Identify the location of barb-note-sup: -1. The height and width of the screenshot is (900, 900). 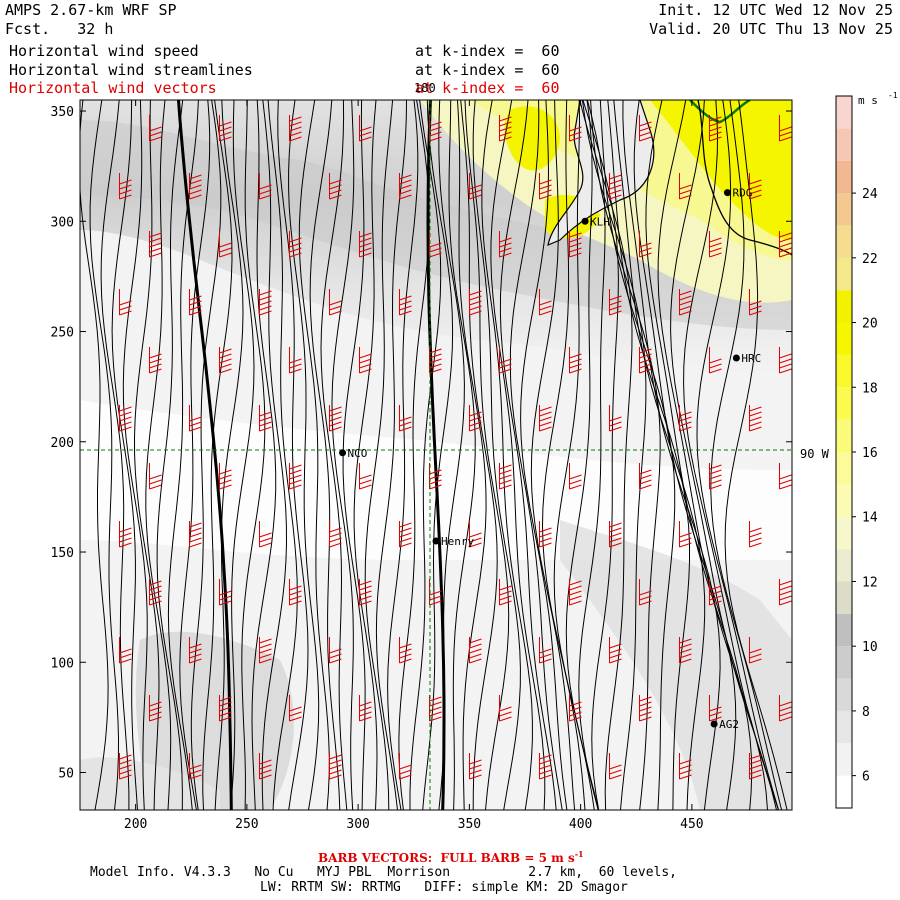
(579, 854).